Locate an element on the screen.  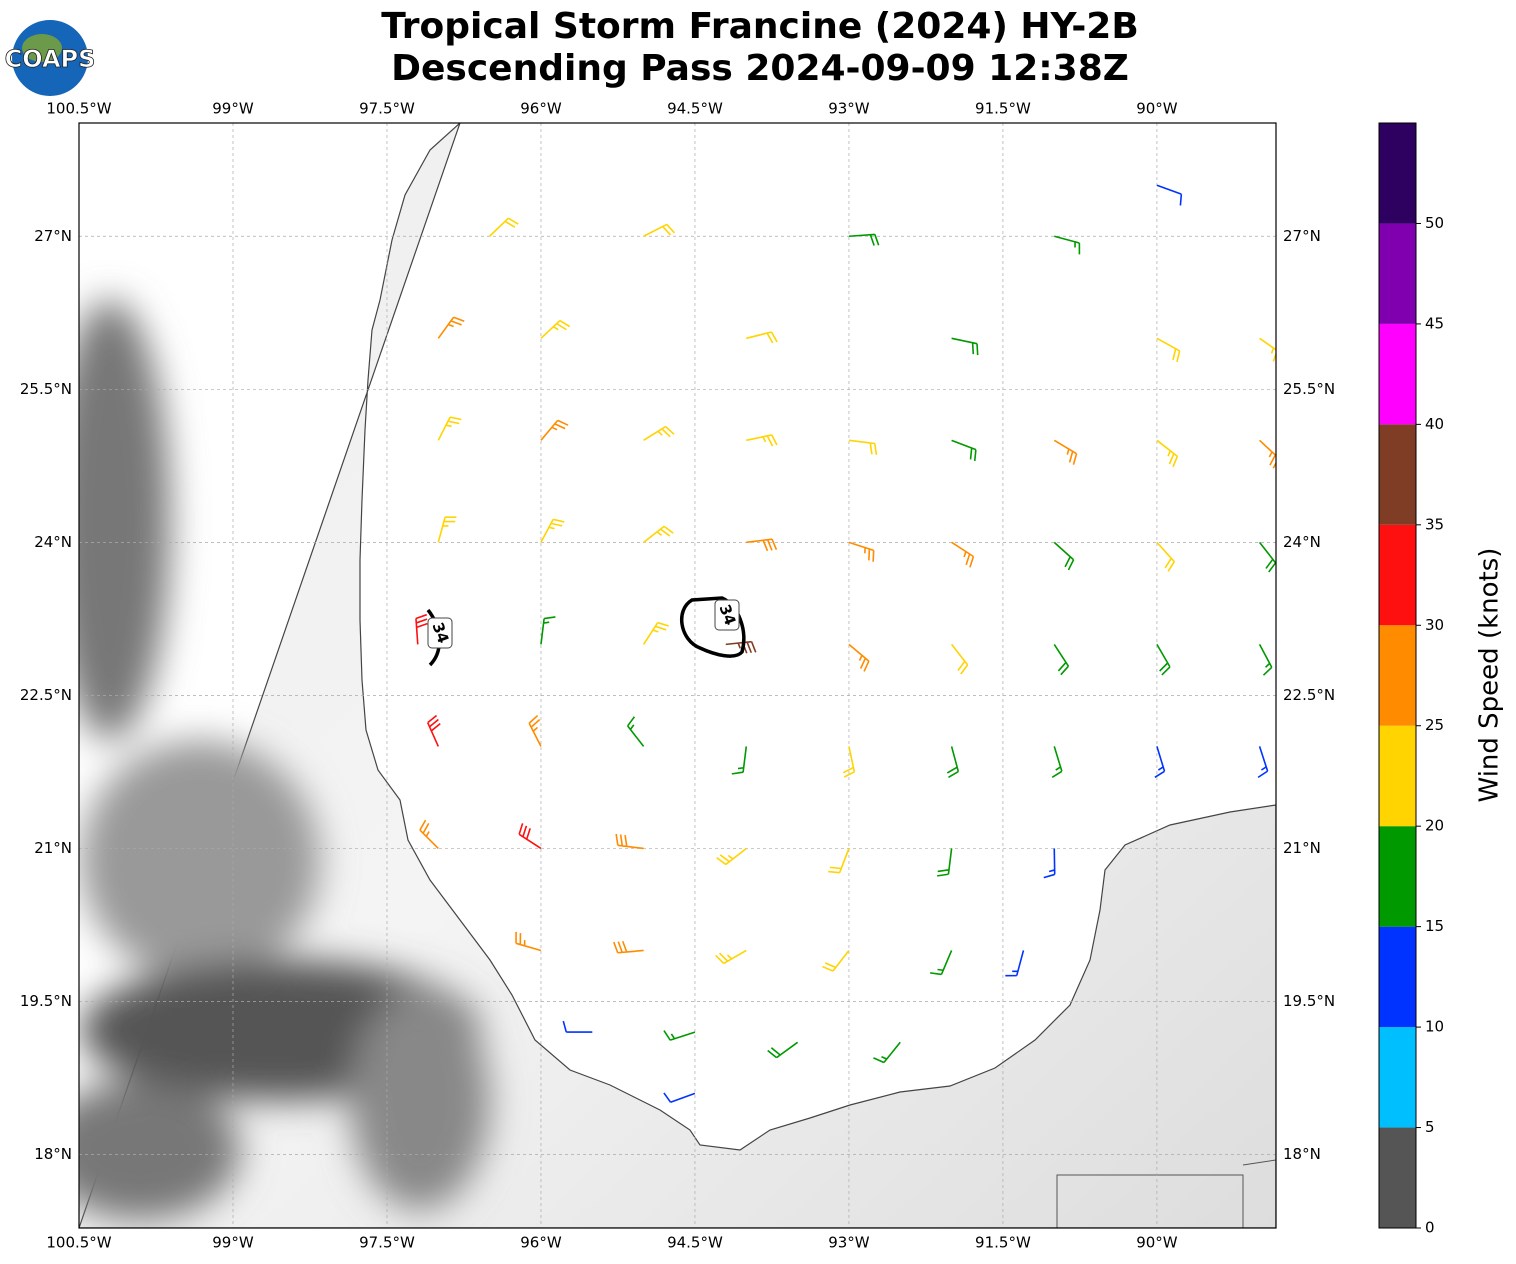
logo: COAPS is located at coordinates (50, 58).